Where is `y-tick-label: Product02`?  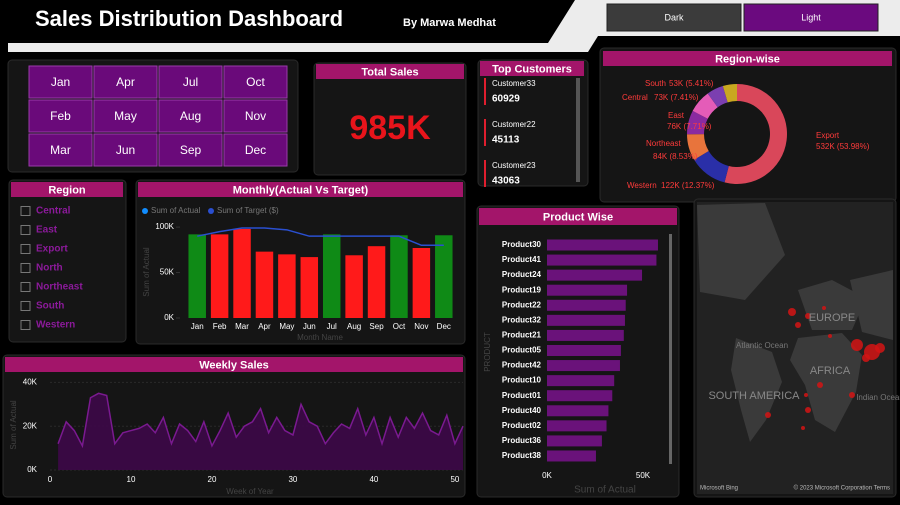
y-tick-label: Product02 is located at coordinates (522, 425).